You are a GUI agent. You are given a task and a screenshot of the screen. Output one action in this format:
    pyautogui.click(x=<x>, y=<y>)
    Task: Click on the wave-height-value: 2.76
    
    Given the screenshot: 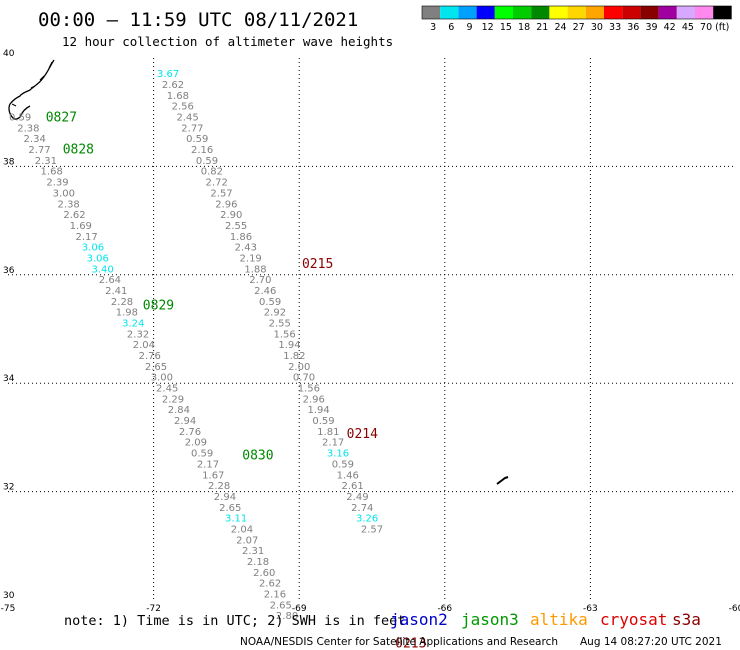 What is the action you would take?
    pyautogui.click(x=150, y=356)
    